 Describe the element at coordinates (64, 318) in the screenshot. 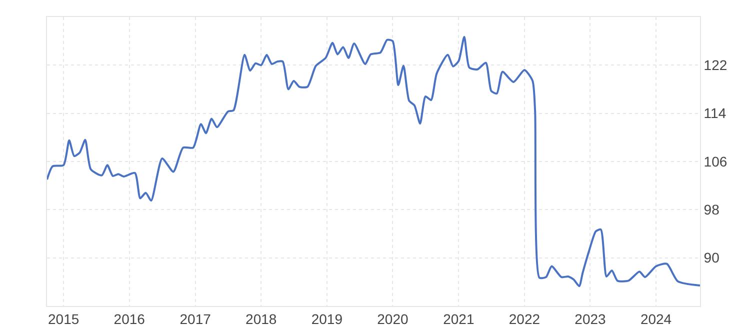

I see `x-tick-label: 2015` at that location.